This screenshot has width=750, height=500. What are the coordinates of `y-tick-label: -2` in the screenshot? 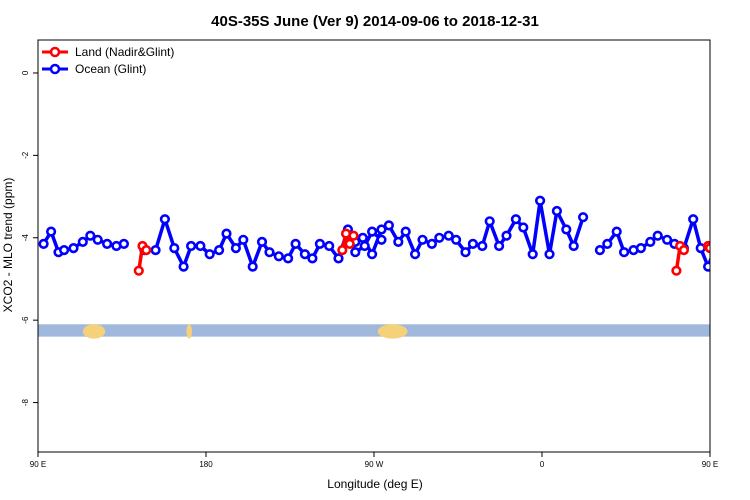 It's located at (25, 155).